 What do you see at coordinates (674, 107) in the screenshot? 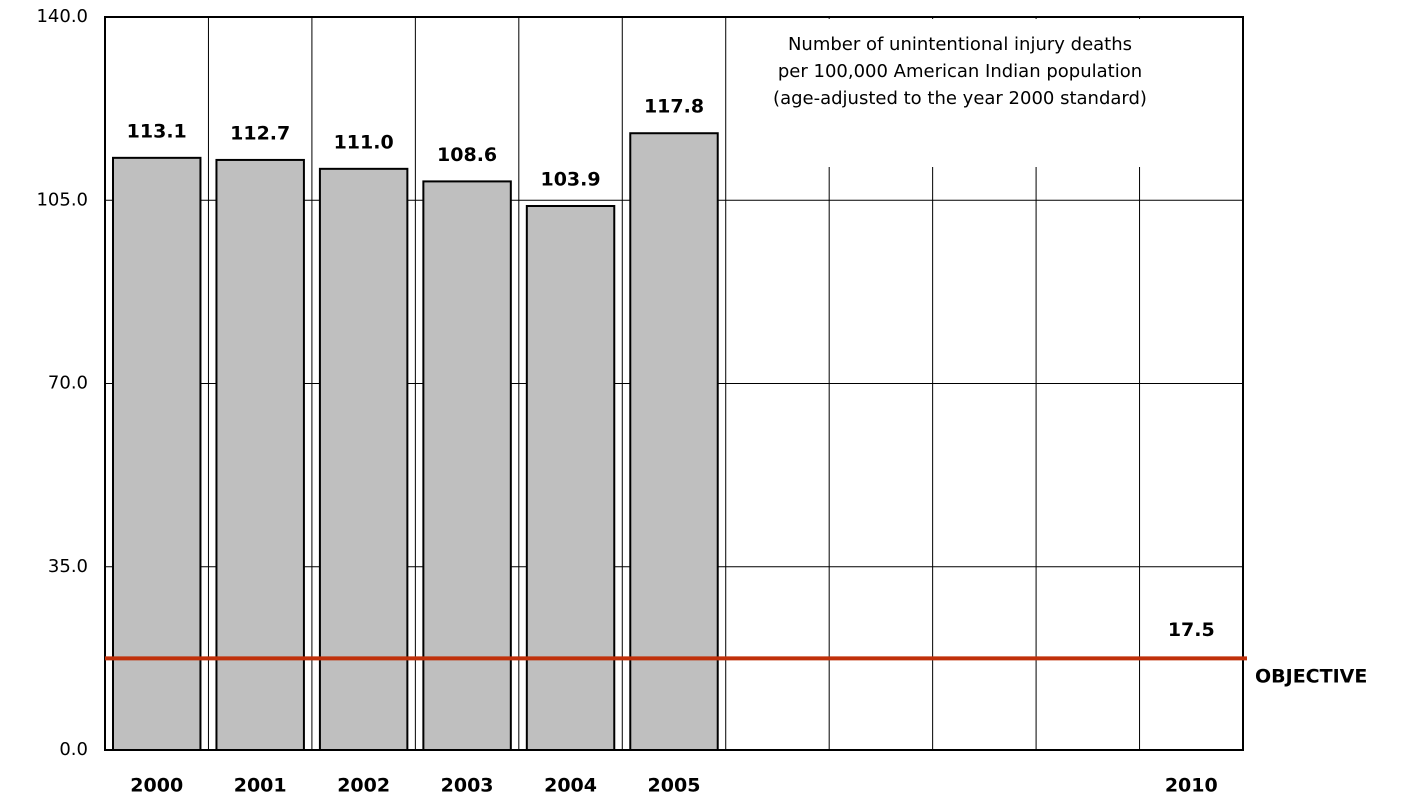
I see `value-label: 117.8` at bounding box center [674, 107].